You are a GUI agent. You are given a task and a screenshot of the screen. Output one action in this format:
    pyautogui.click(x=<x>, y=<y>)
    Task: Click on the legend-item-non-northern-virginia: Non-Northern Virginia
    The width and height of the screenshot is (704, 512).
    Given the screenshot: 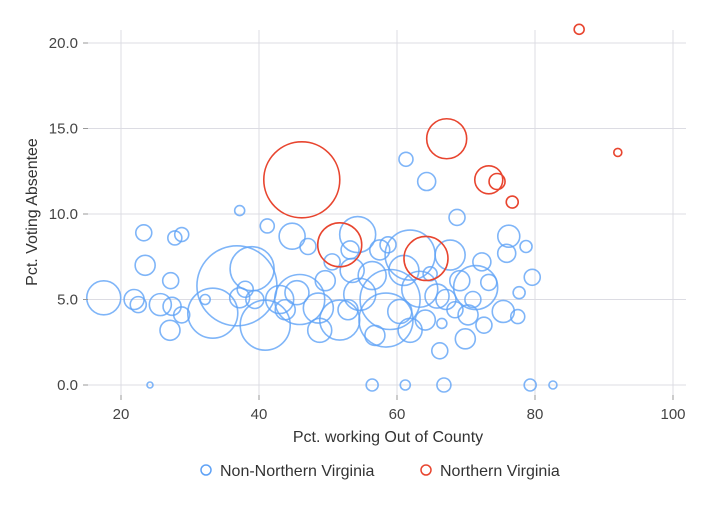 What is the action you would take?
    pyautogui.click(x=287, y=471)
    